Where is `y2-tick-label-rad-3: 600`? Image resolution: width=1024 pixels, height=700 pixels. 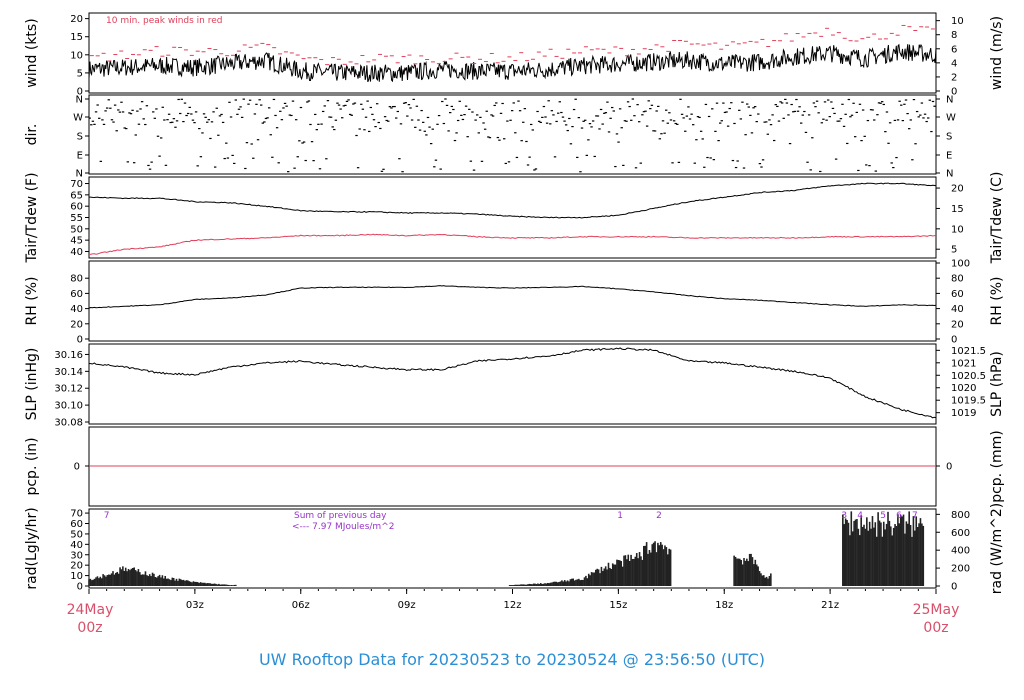 y2-tick-label-rad-3: 600 is located at coordinates (960, 533).